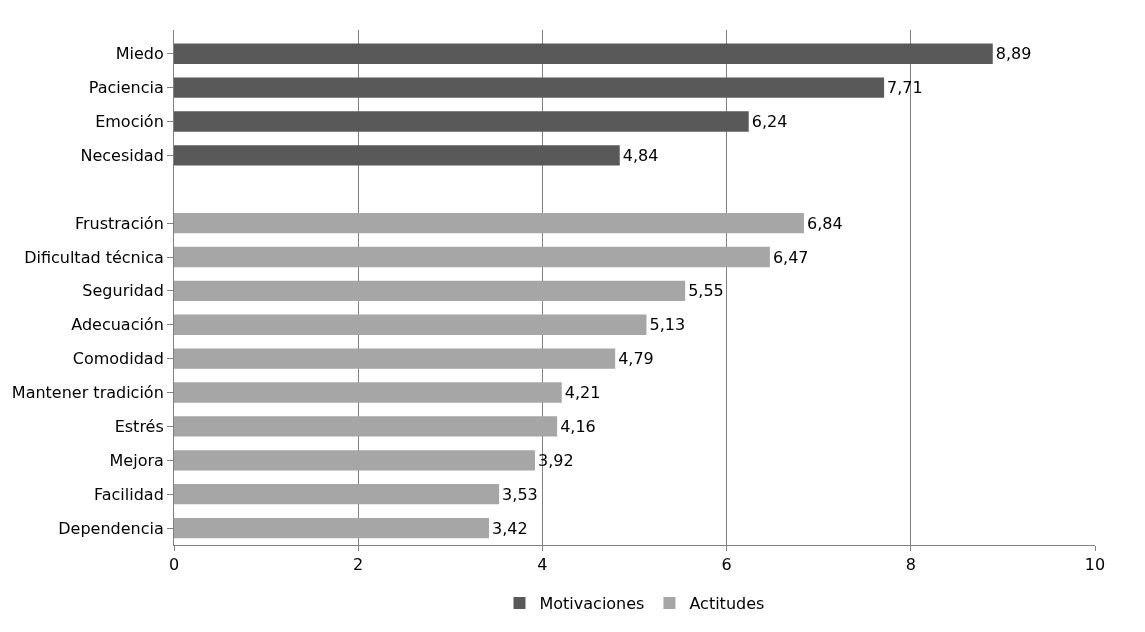 This screenshot has height=632, width=1145. I want to click on y-tick-label: Comodidad, so click(118, 359).